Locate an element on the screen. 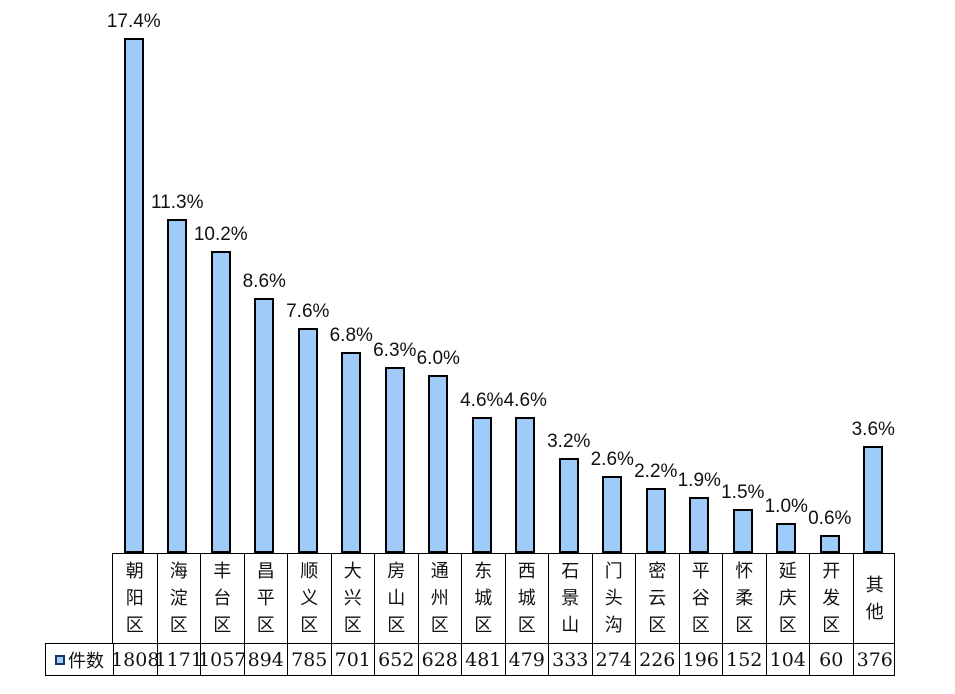  value-cell: 481 is located at coordinates (483, 659).